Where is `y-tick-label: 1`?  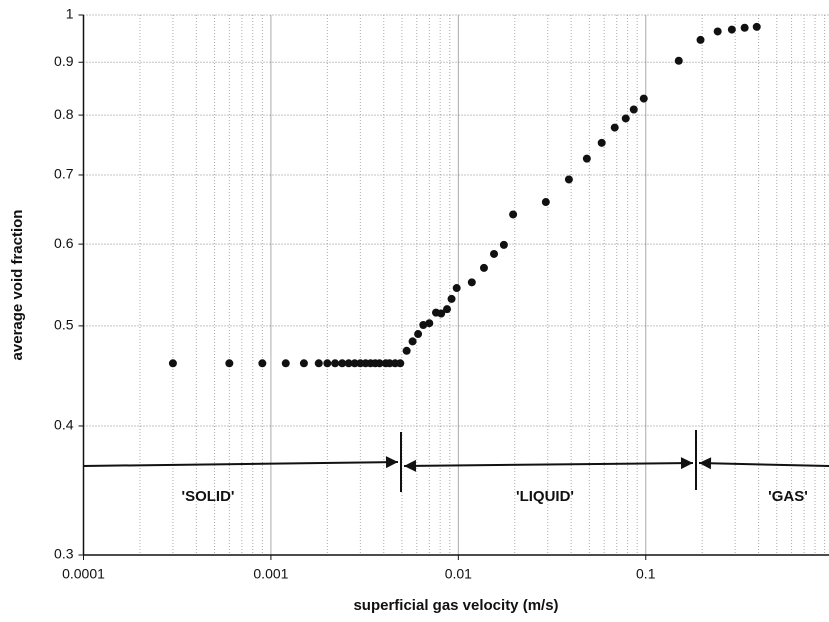
y-tick-label: 1 is located at coordinates (70, 14).